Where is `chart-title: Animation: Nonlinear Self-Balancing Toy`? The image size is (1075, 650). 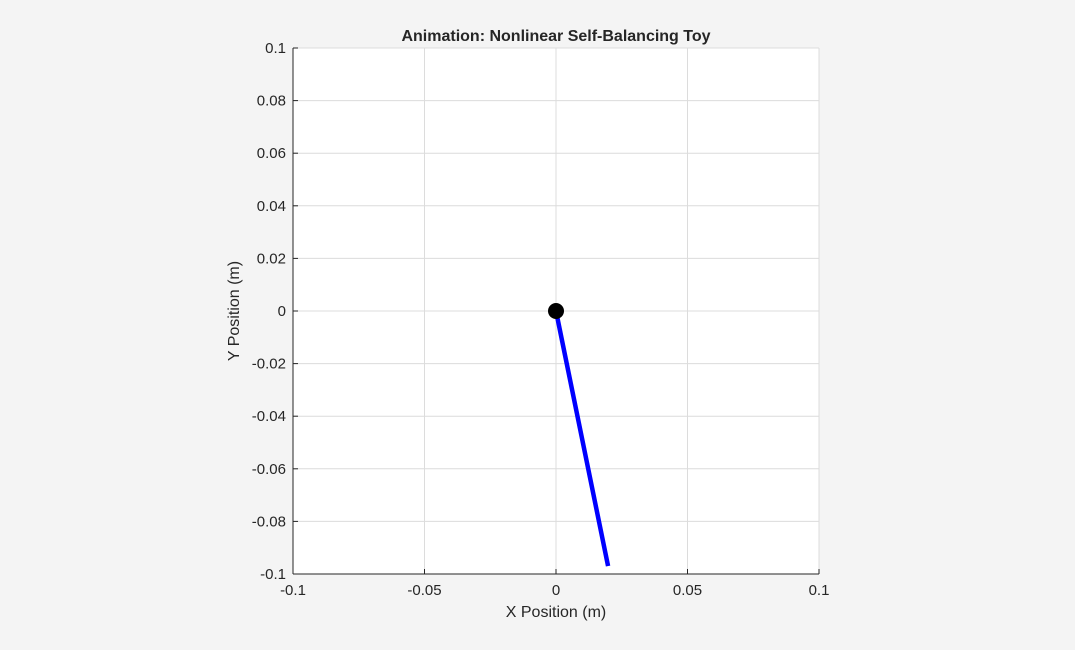 chart-title: Animation: Nonlinear Self-Balancing Toy is located at coordinates (555, 36).